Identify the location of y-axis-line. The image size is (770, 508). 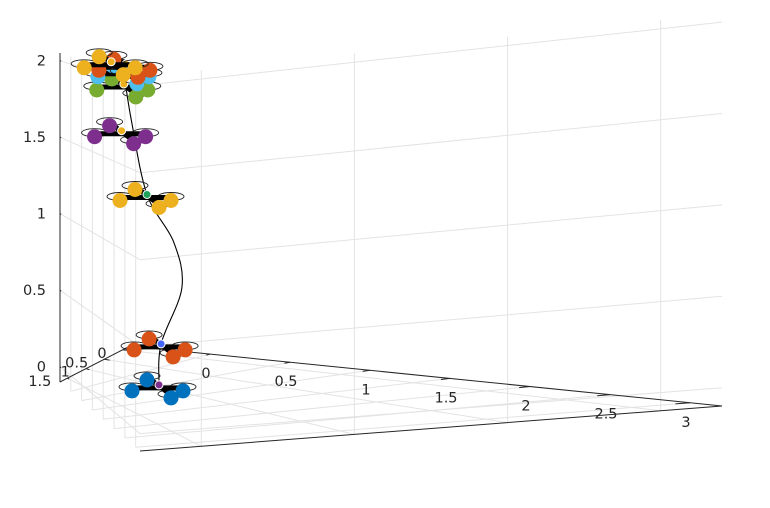
(95, 364).